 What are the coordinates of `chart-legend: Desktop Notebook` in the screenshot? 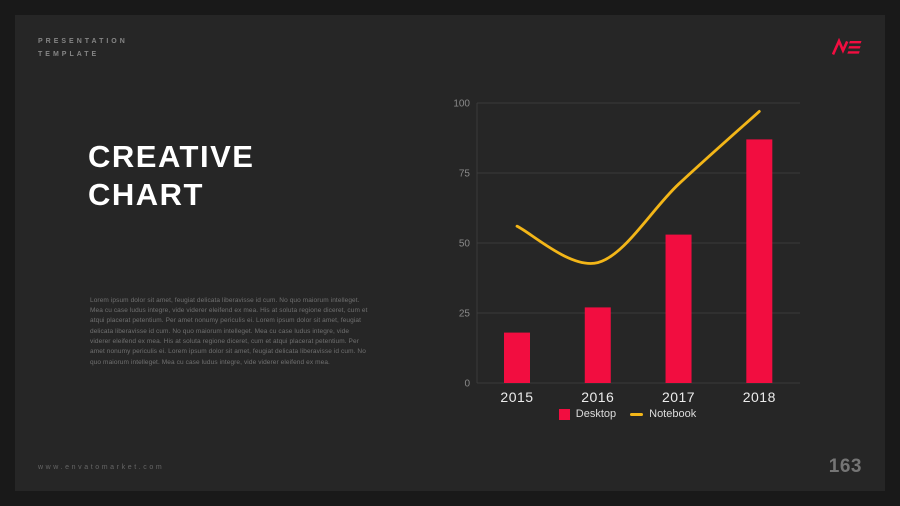 It's located at (627, 414).